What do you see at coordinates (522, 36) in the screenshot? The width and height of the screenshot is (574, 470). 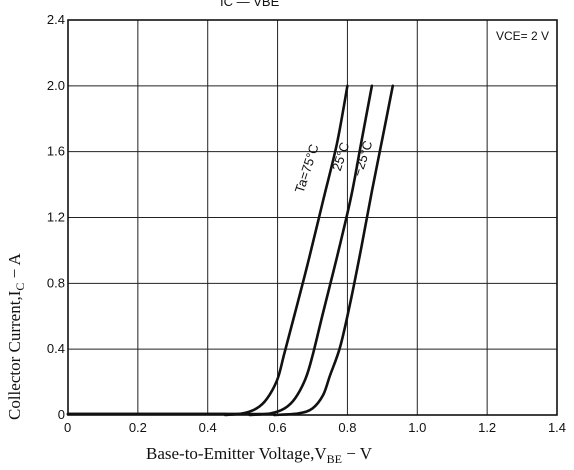 I see `vce-annotation: VCE= 2 V` at bounding box center [522, 36].